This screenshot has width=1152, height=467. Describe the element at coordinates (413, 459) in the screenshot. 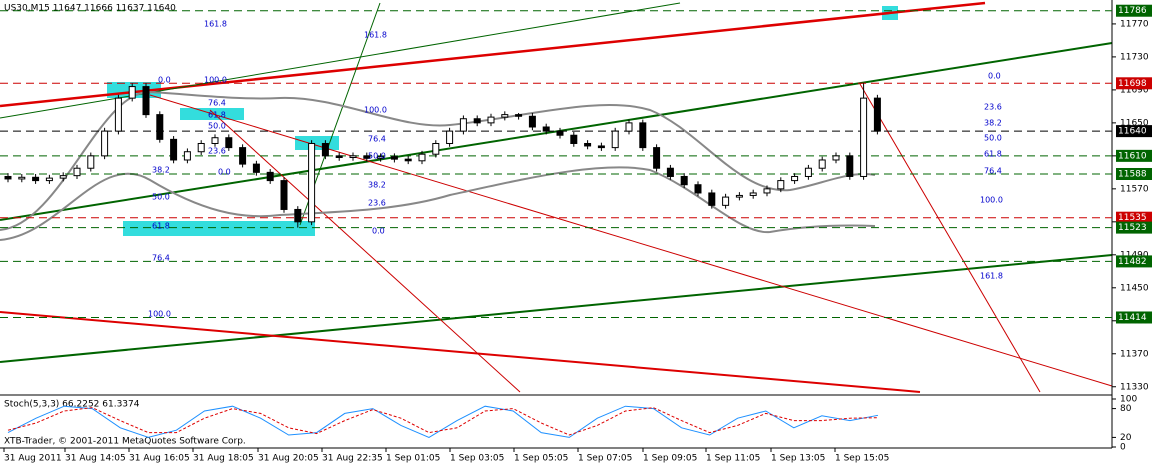

I see `x-tick-label: 1 Sep 01:05` at that location.